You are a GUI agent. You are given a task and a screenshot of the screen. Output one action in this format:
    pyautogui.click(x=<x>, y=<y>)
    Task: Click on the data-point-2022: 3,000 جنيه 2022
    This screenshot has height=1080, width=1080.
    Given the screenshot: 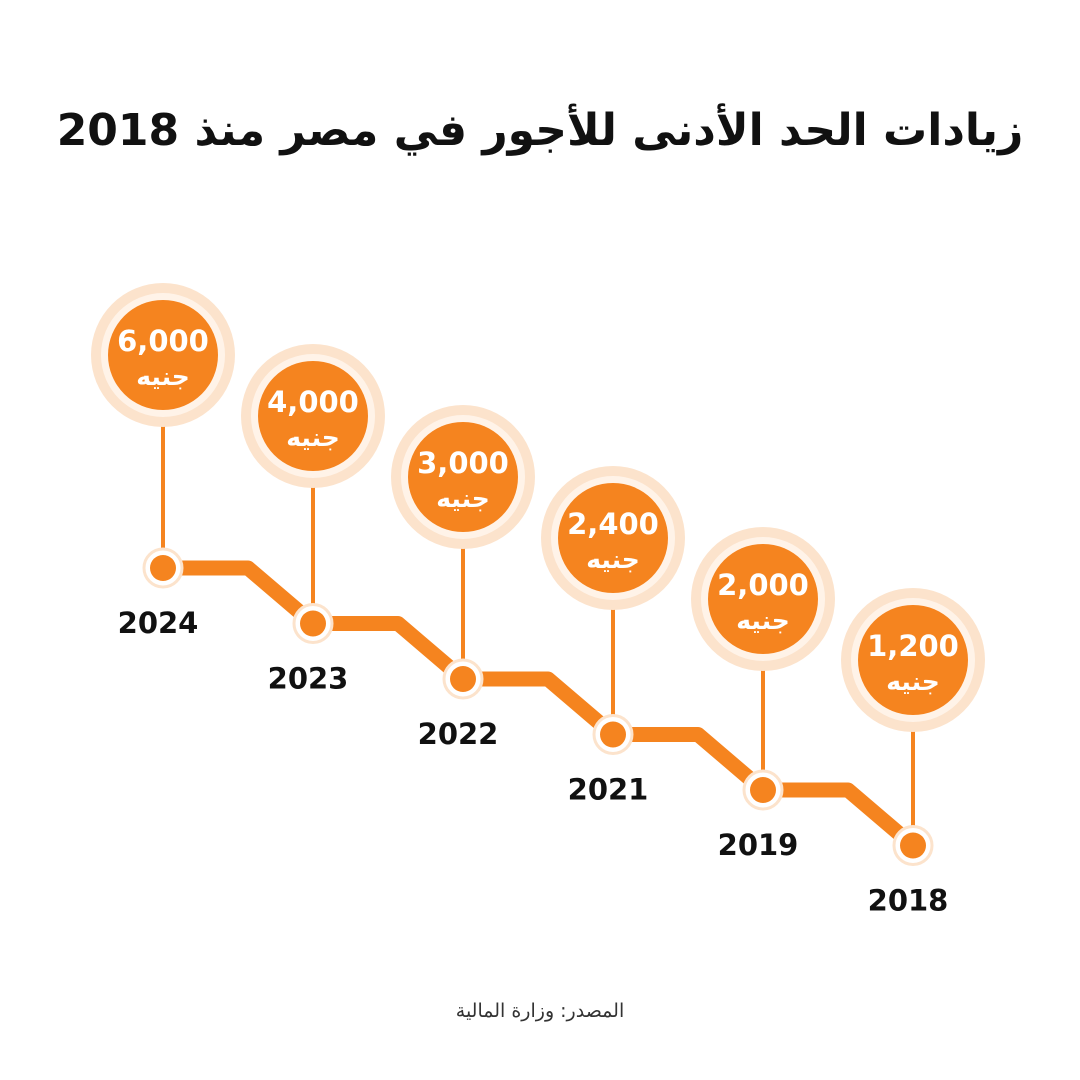 What is the action you would take?
    pyautogui.click(x=463, y=578)
    